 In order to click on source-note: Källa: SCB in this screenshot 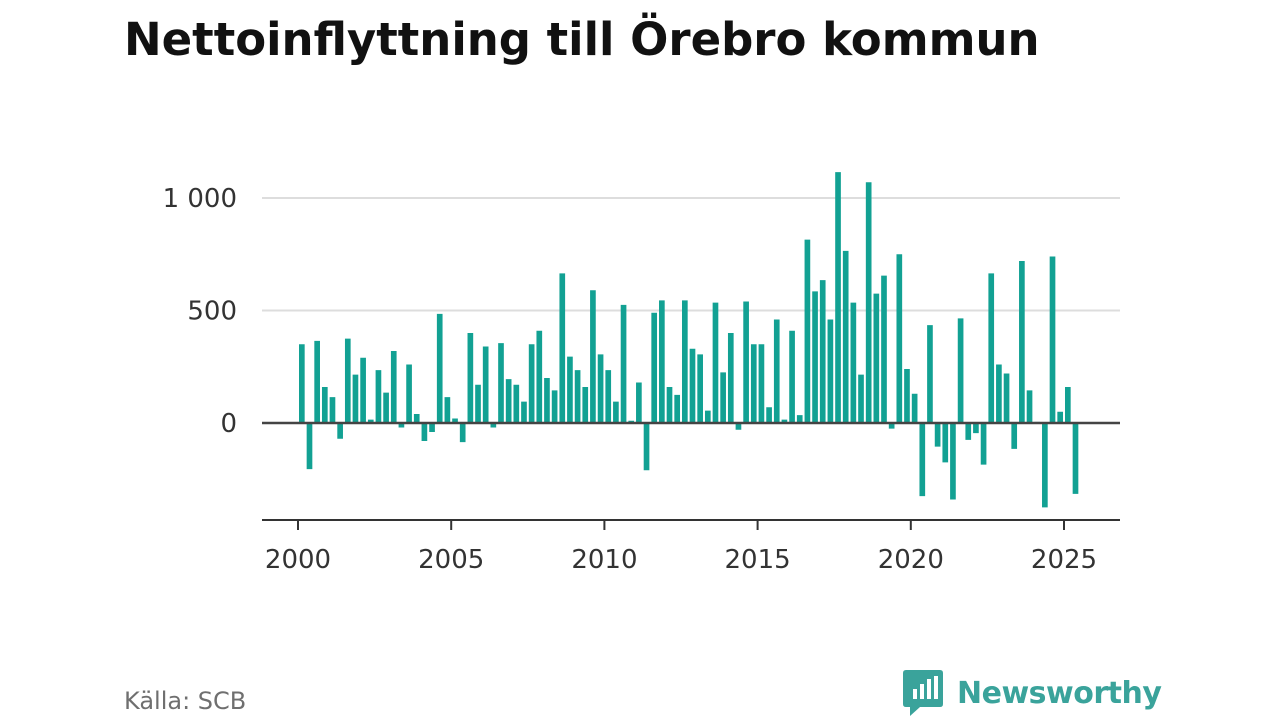, I will do `click(185, 701)`.